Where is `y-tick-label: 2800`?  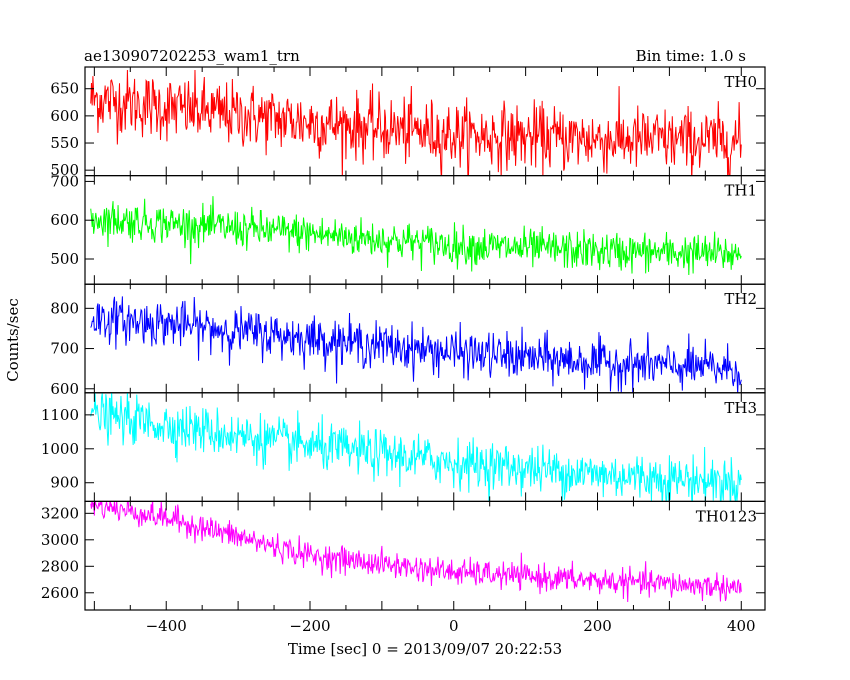
y-tick-label: 2800 is located at coordinates (60, 566).